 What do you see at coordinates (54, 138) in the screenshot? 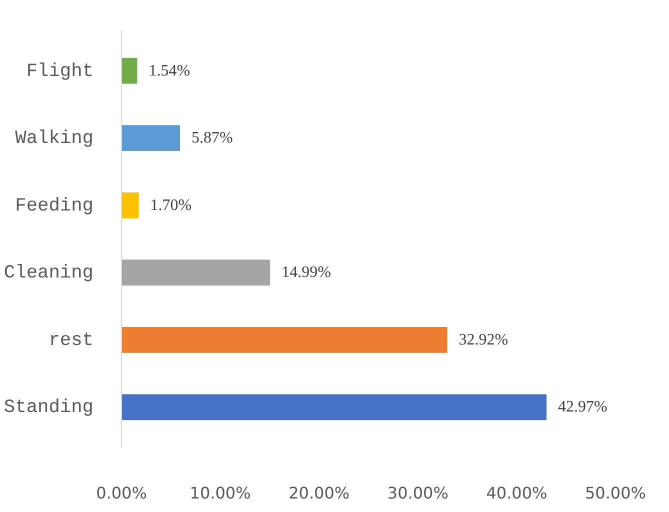
I see `y-tick-label: Walking` at bounding box center [54, 138].